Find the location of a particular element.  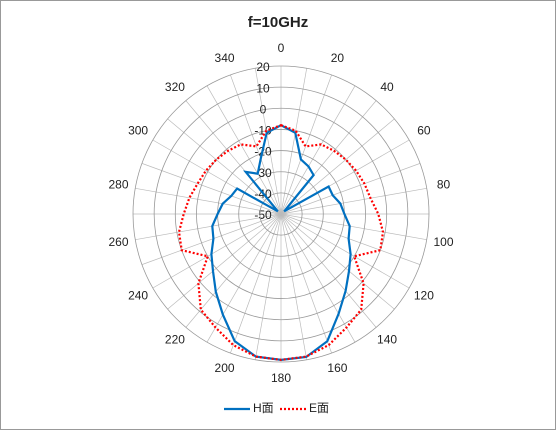

angle-label: 20 is located at coordinates (338, 58).